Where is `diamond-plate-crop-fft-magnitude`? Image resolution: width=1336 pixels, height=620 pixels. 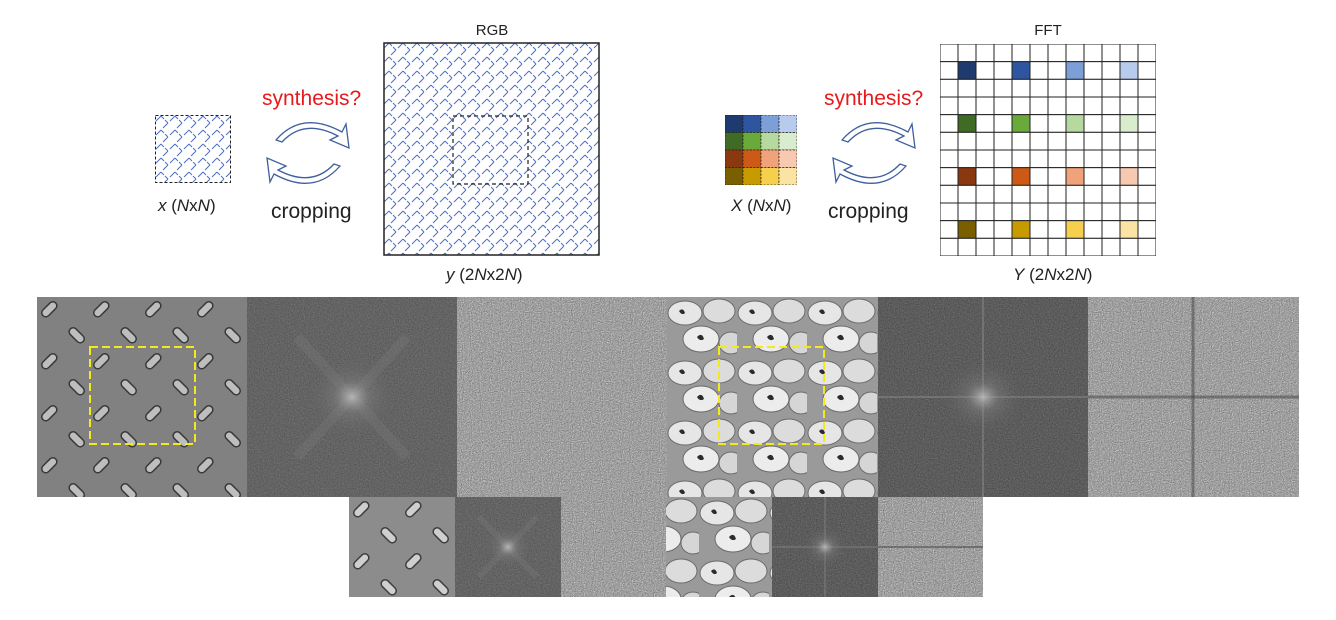 diamond-plate-crop-fft-magnitude is located at coordinates (508, 547).